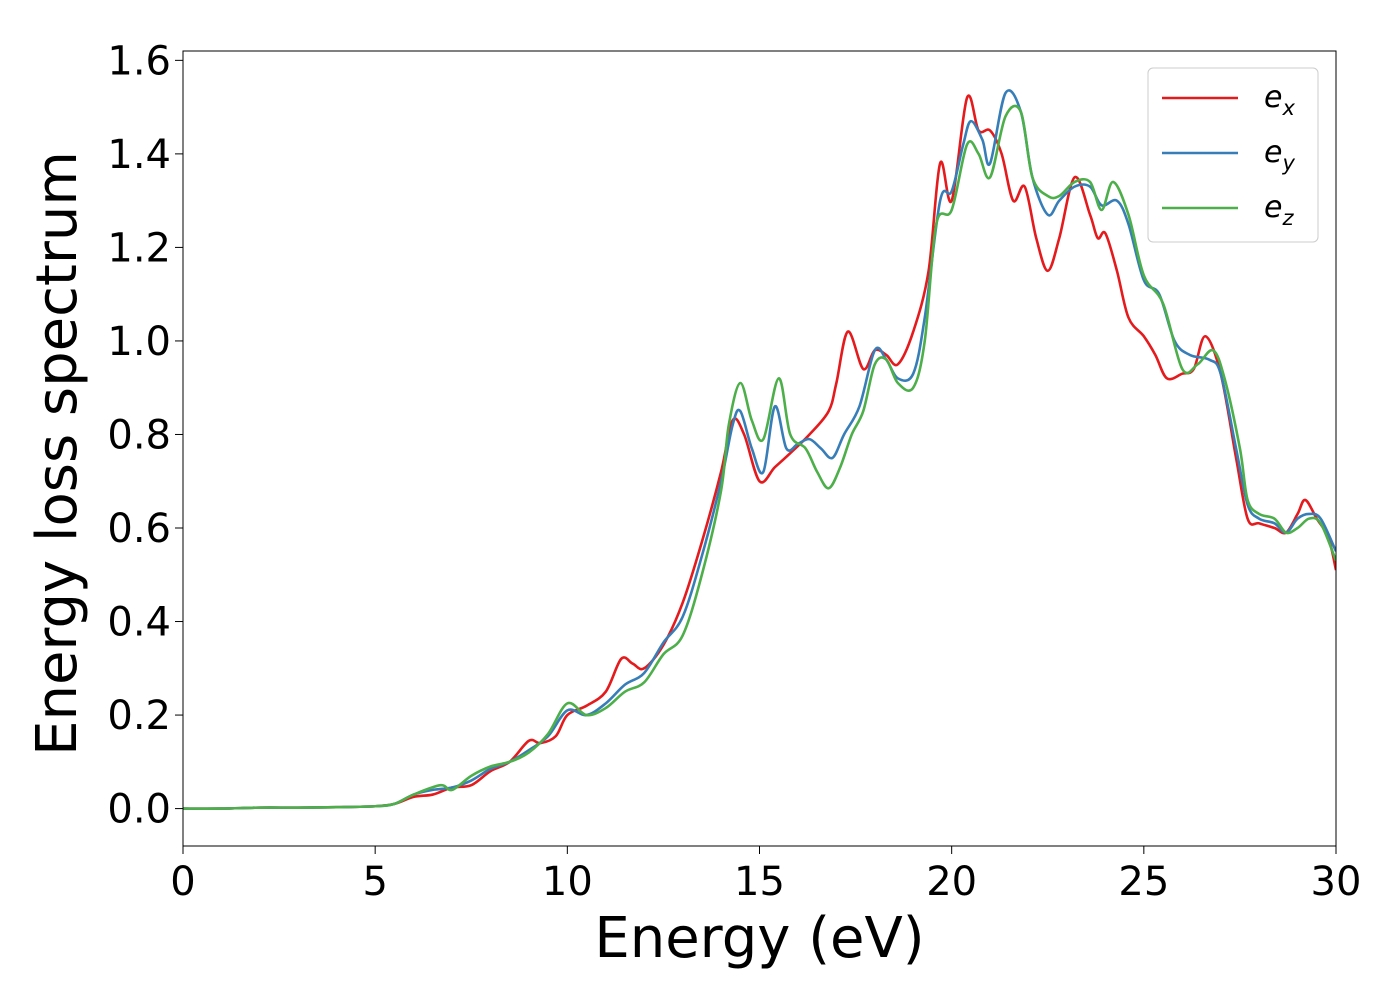 The image size is (1400, 1005). Describe the element at coordinates (1279, 155) in the screenshot. I see `legend-label: ey` at that location.